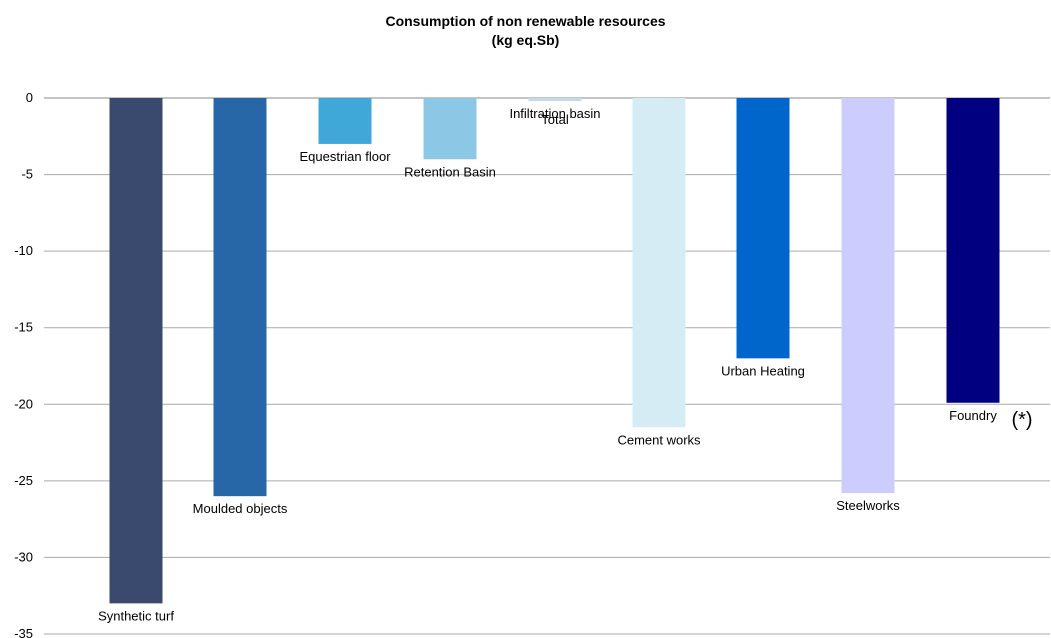 This screenshot has height=638, width=1051. Describe the element at coordinates (345, 156) in the screenshot. I see `category-label: Equestrian floor` at that location.